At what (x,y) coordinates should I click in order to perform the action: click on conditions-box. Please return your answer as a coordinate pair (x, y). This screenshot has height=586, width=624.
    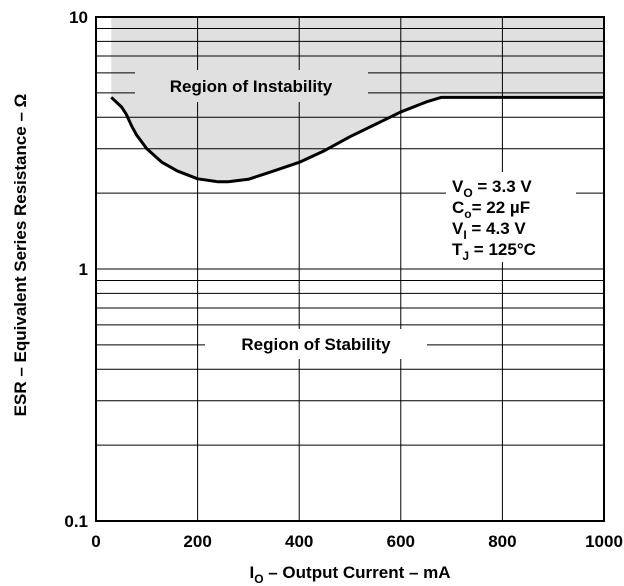
    Looking at the image, I should click on (511, 217).